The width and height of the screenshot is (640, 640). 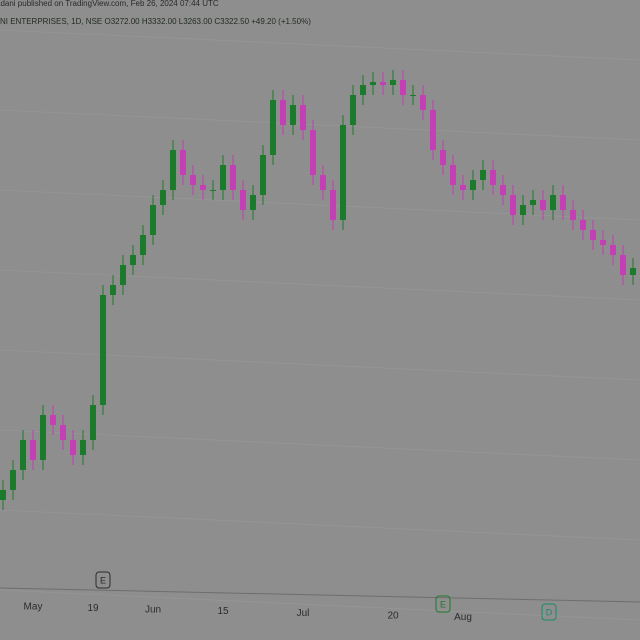 I want to click on x-tick-label: Aug, so click(x=463, y=617).